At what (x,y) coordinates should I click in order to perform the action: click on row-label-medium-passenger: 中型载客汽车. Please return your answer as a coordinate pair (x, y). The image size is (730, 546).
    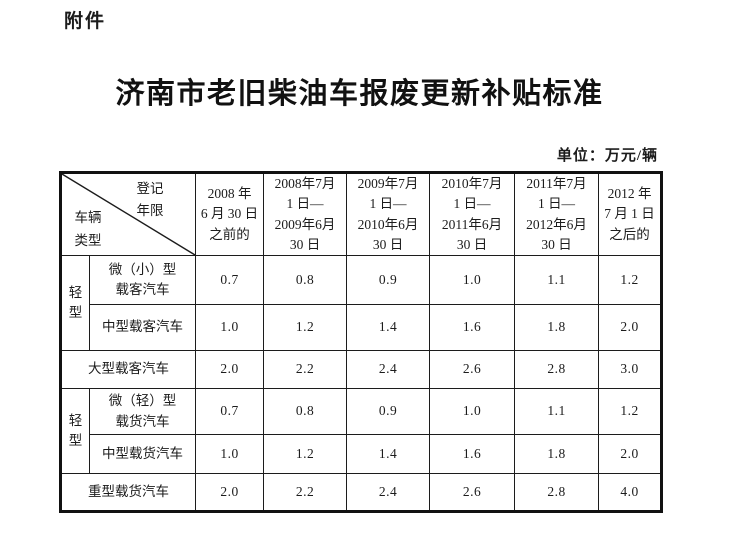
    Looking at the image, I should click on (142, 327).